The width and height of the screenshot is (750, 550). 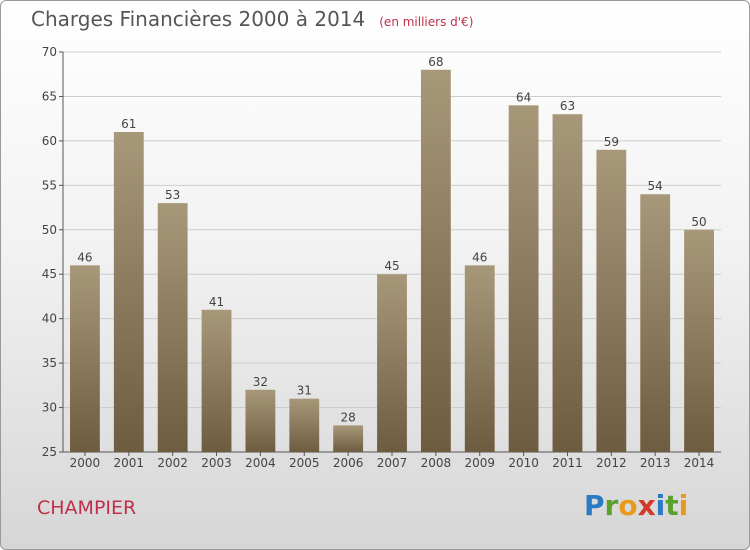 What do you see at coordinates (304, 463) in the screenshot?
I see `x-tick-label: 2005` at bounding box center [304, 463].